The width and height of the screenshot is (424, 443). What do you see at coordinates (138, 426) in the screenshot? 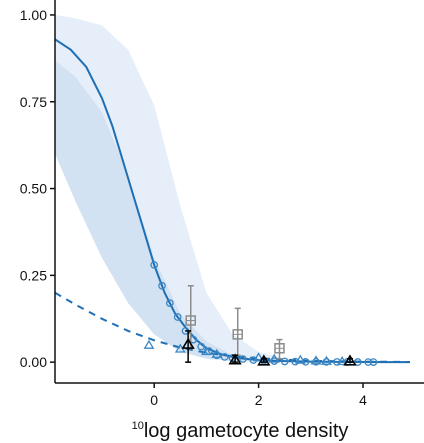
I see `x-axis-label-superscript: 10` at bounding box center [138, 426].